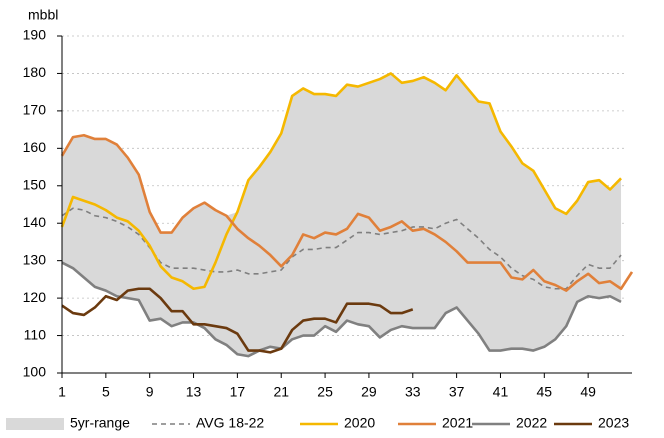 The width and height of the screenshot is (664, 438). What do you see at coordinates (238, 392) in the screenshot?
I see `x-tick-label: 17` at bounding box center [238, 392].